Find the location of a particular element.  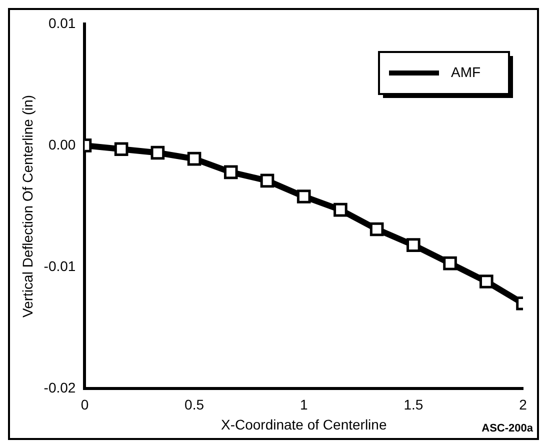

x-axis-title: X-Coordinate of Centerline is located at coordinates (303, 424).